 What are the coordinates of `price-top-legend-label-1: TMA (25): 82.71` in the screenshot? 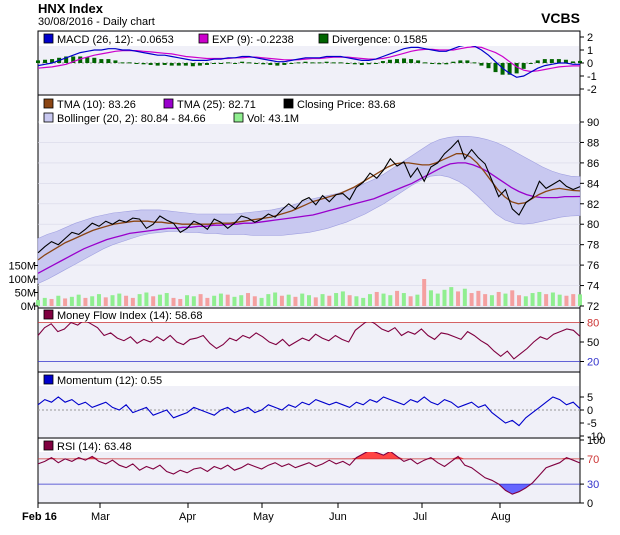 It's located at (216, 105).